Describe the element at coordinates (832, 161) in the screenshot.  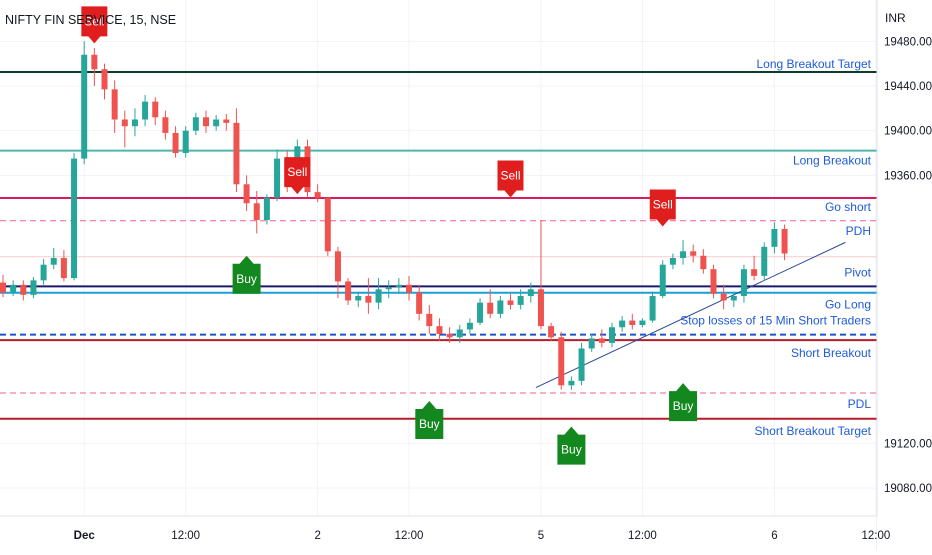
I see `level-name-label: Long Breakout` at that location.